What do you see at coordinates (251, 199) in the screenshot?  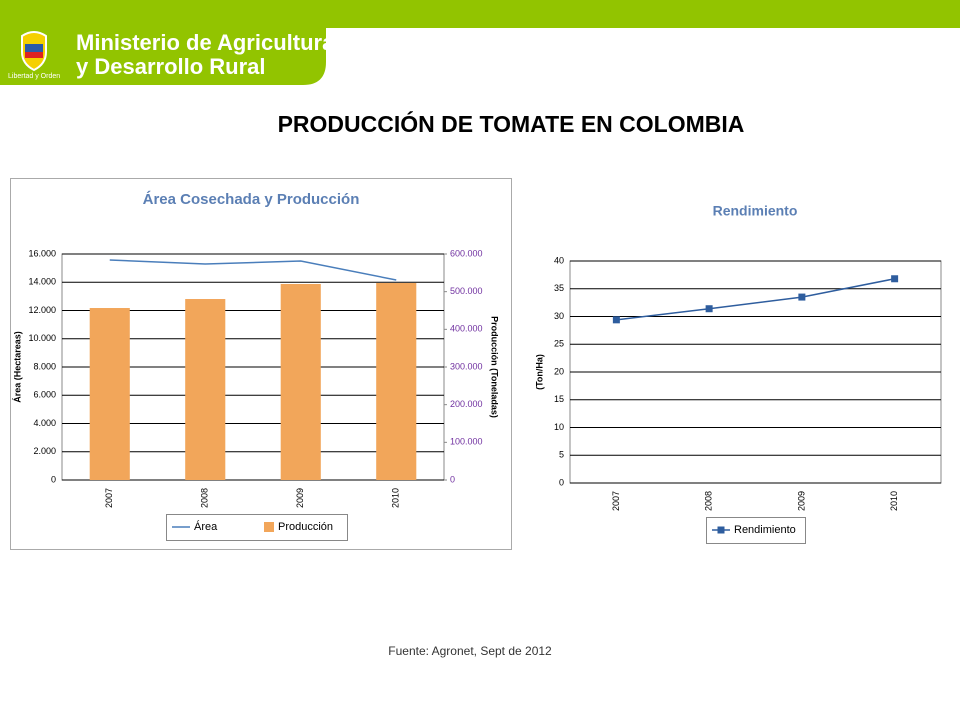 I see `chart-title: Área Cosechada y Producción` at bounding box center [251, 199].